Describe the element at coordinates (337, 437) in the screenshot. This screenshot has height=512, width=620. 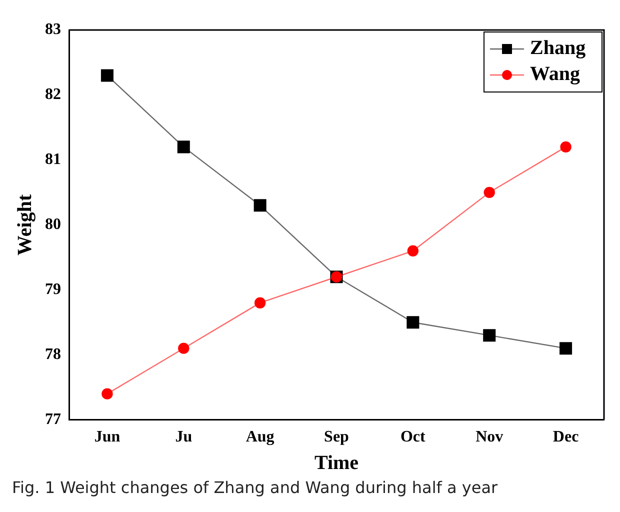
I see `x-tick-label: Sep` at that location.